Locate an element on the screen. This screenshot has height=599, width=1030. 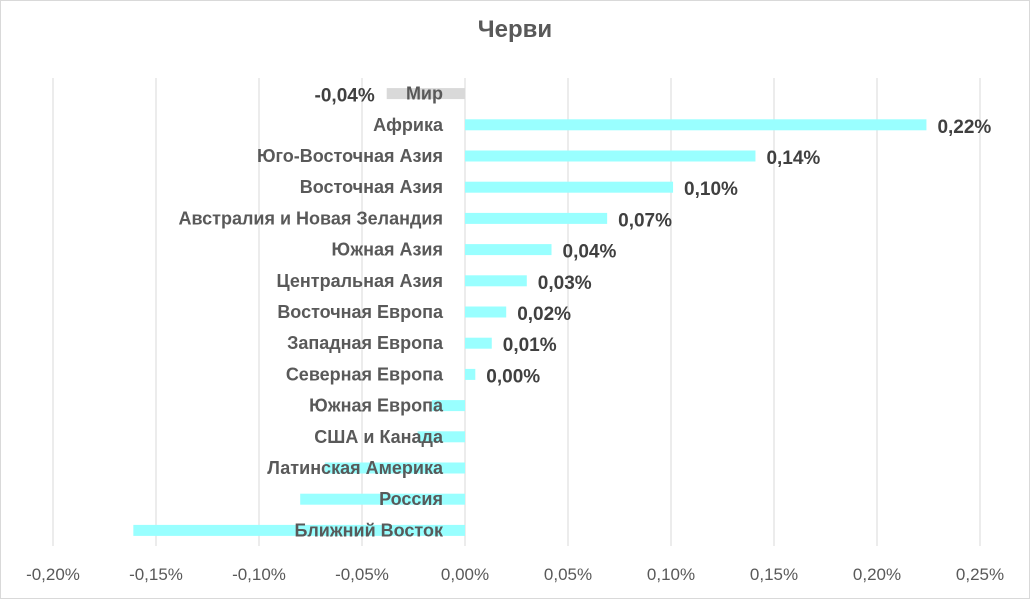
data-label: 0,01% is located at coordinates (530, 345).